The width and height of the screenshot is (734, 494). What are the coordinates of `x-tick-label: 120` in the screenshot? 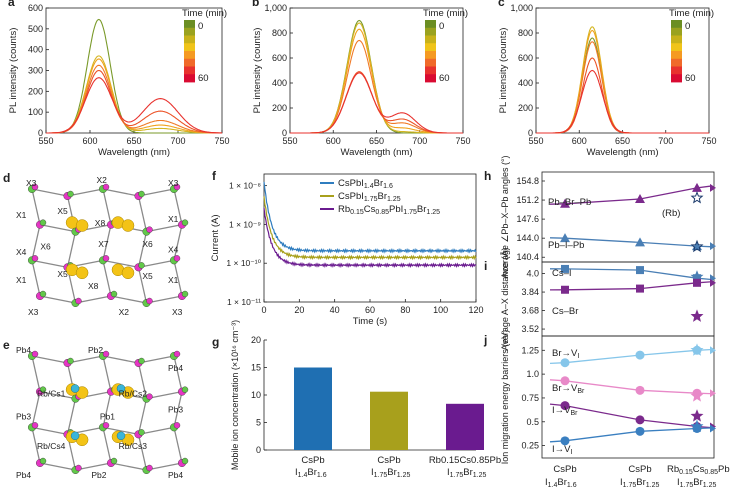 It's located at (475, 310).